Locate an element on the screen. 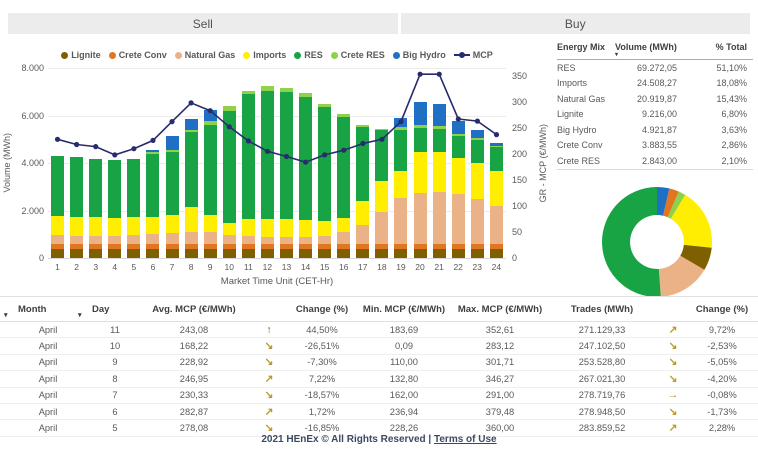  energy-mix-row: RES 69.272,05 51,10% is located at coordinates (655, 68).